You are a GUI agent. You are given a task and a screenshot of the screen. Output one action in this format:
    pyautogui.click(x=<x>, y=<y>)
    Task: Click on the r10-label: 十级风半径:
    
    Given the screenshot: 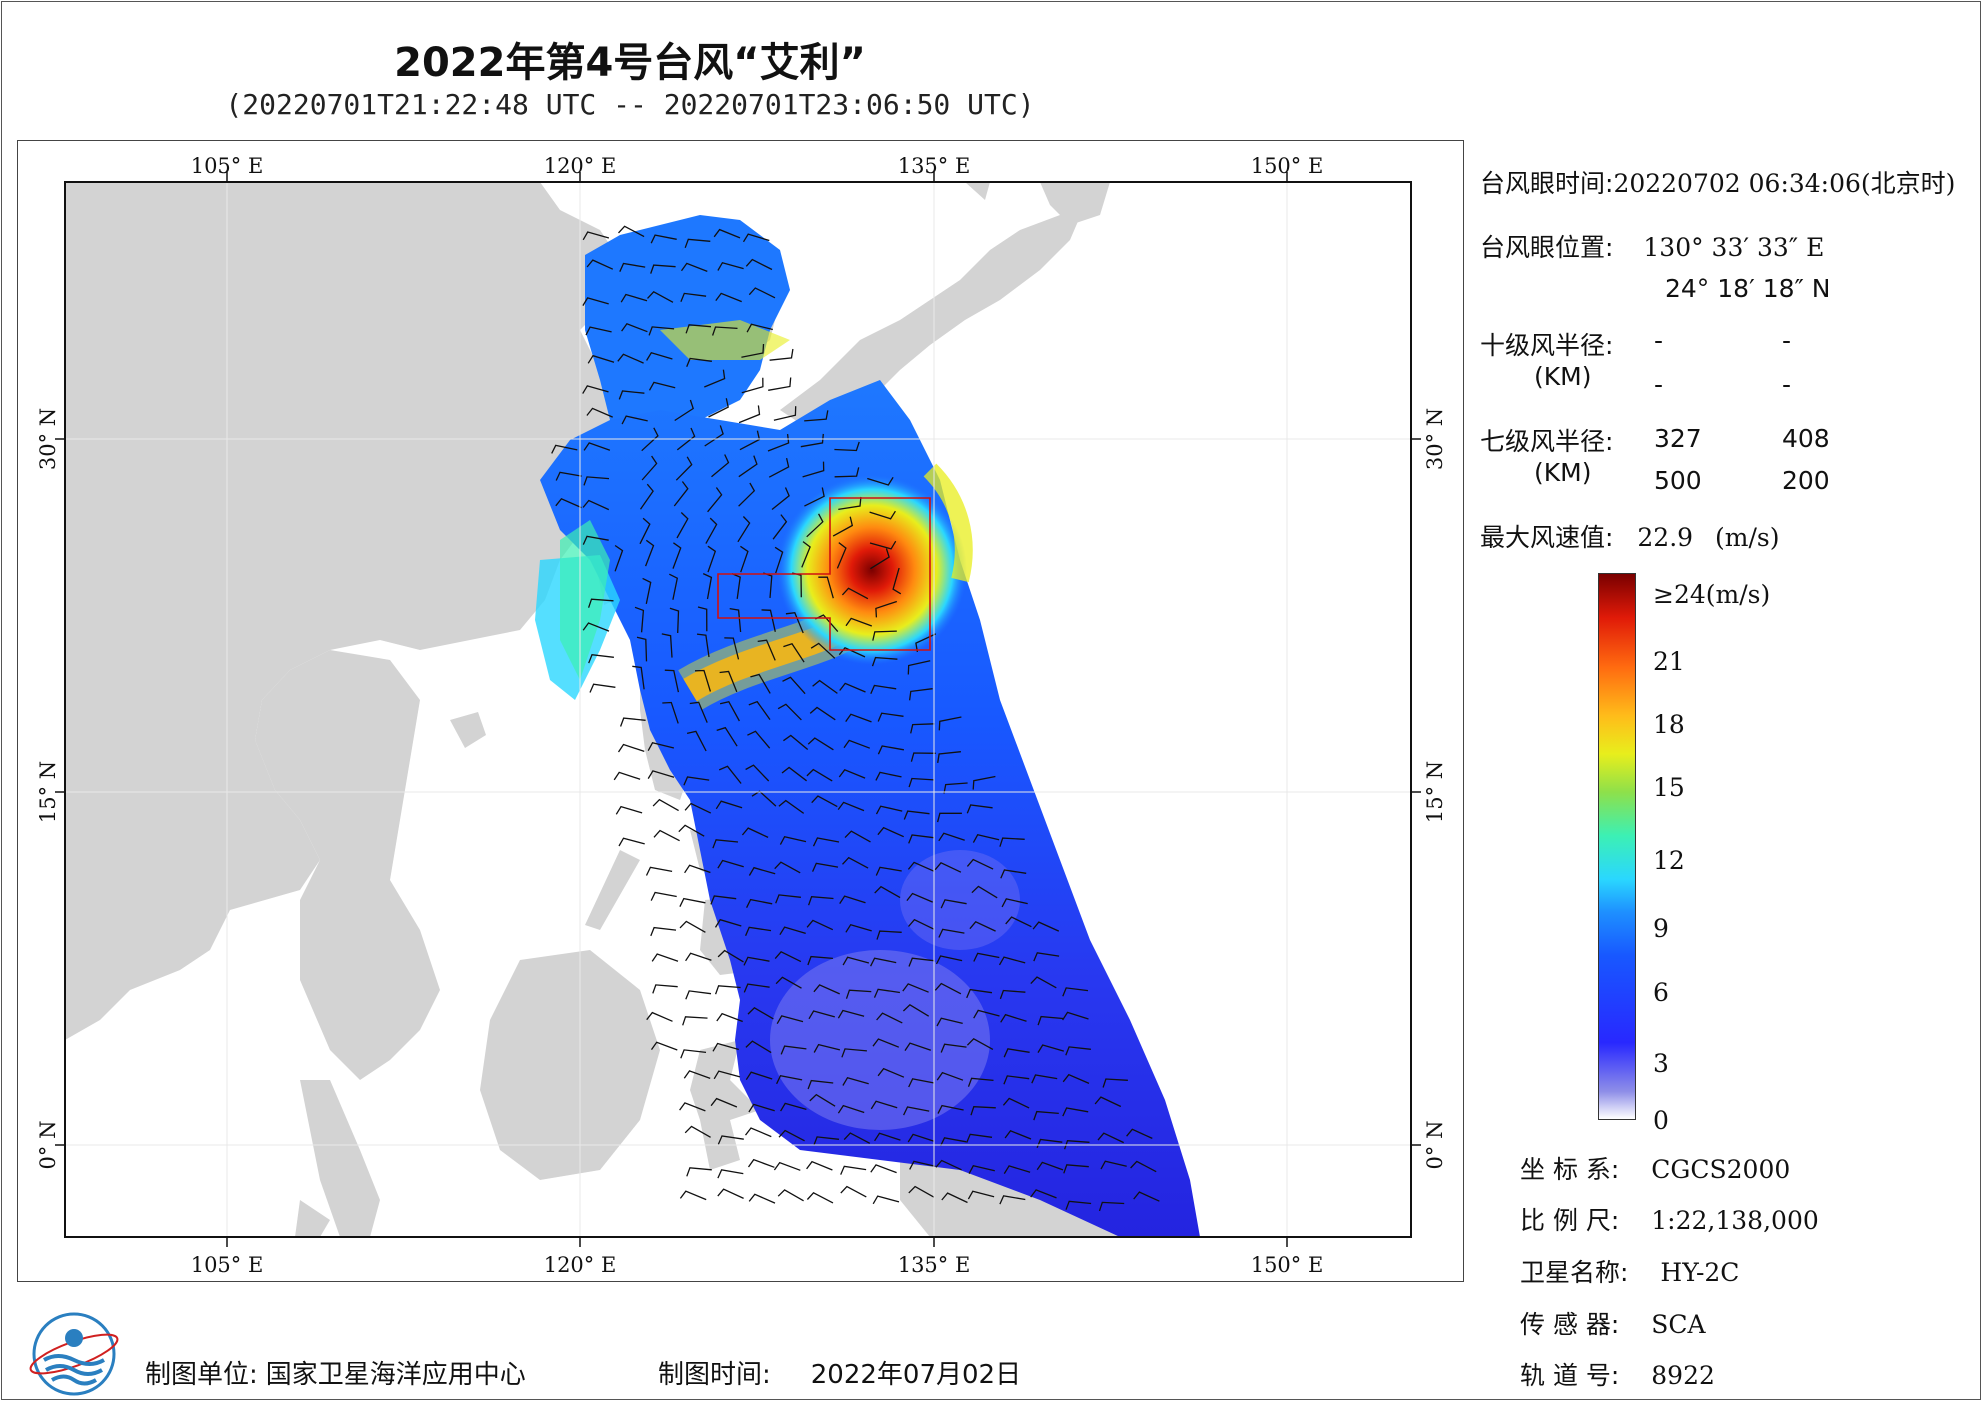 What is the action you would take?
    pyautogui.click(x=1547, y=345)
    